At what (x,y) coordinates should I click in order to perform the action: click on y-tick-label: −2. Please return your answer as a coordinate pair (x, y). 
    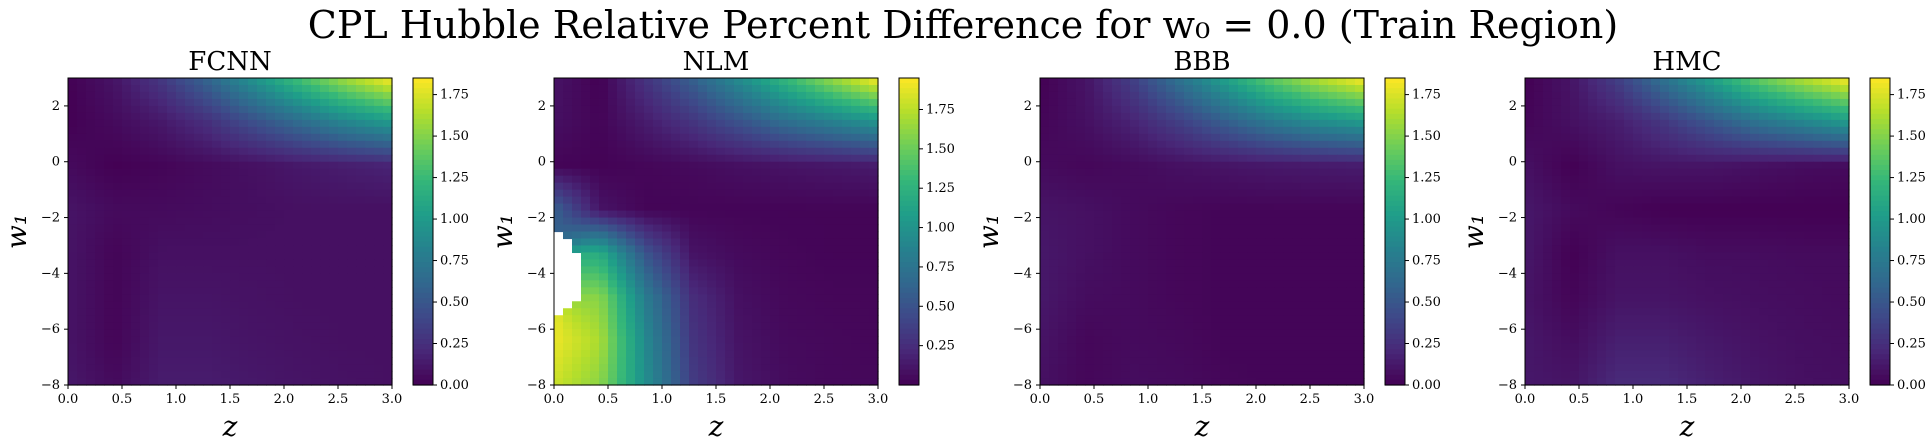
    Looking at the image, I should click on (1022, 218).